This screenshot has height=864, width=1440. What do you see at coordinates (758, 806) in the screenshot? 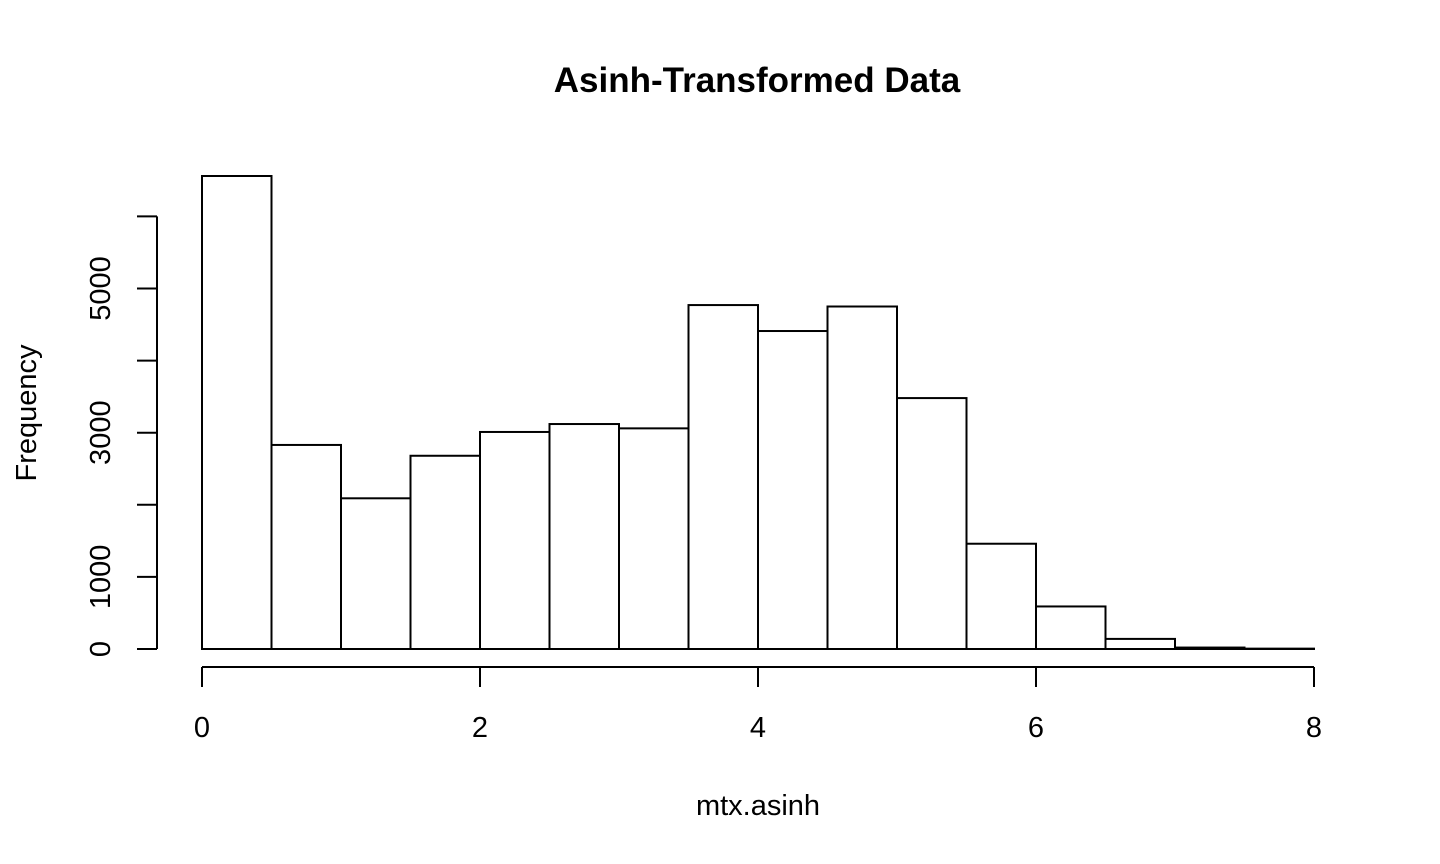
I see `x-axis-label: mtx.asinh` at bounding box center [758, 806].